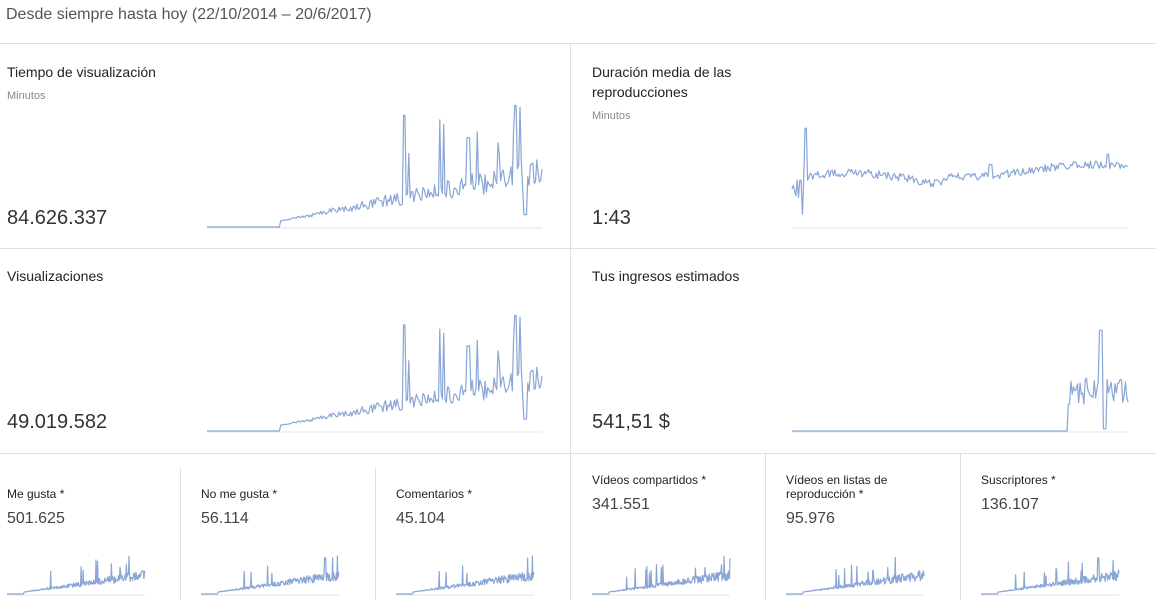 This screenshot has width=1156, height=606. Describe the element at coordinates (57, 422) in the screenshot. I see `views-value: 49.019.582` at that location.